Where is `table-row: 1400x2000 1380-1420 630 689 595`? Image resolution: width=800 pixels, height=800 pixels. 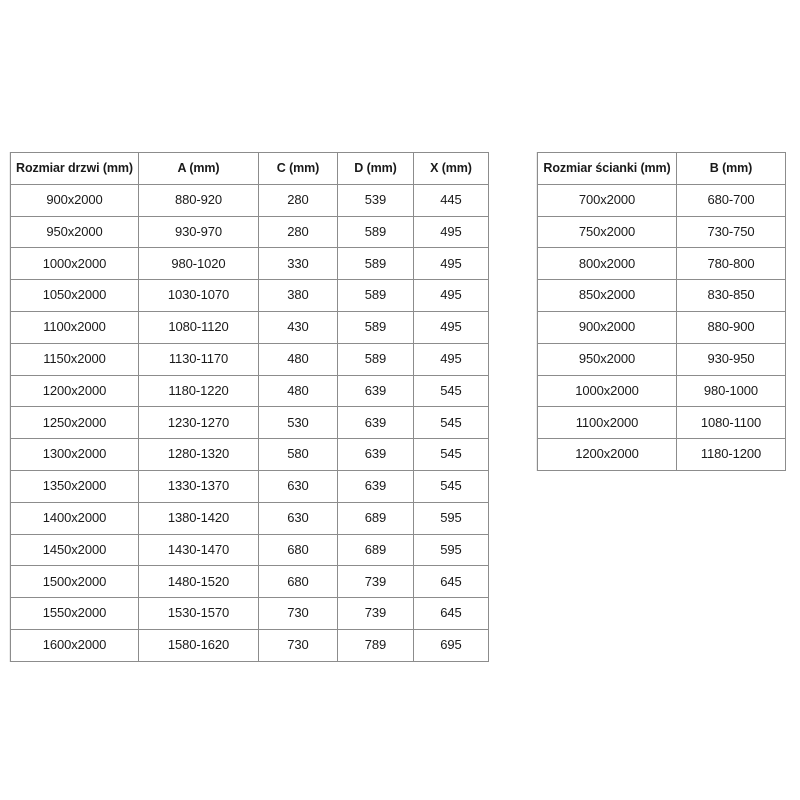 table-row: 1400x2000 1380-1420 630 689 595 is located at coordinates (249, 518).